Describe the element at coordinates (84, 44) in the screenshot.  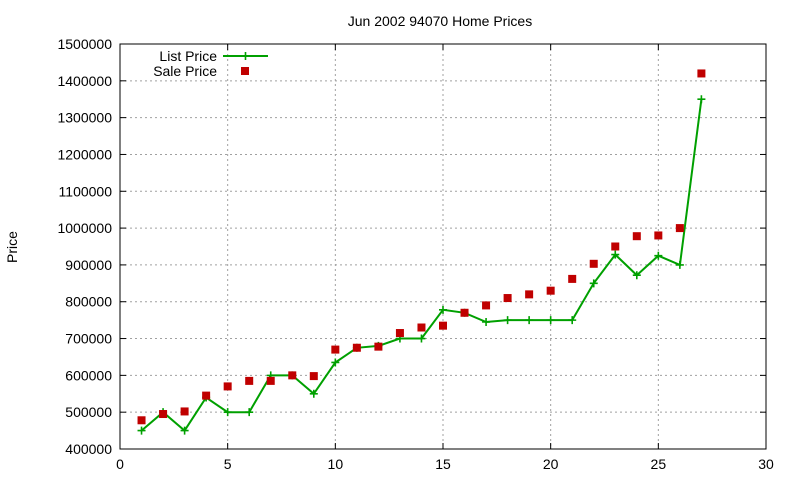
I see `y-tick-label: 1500000` at that location.